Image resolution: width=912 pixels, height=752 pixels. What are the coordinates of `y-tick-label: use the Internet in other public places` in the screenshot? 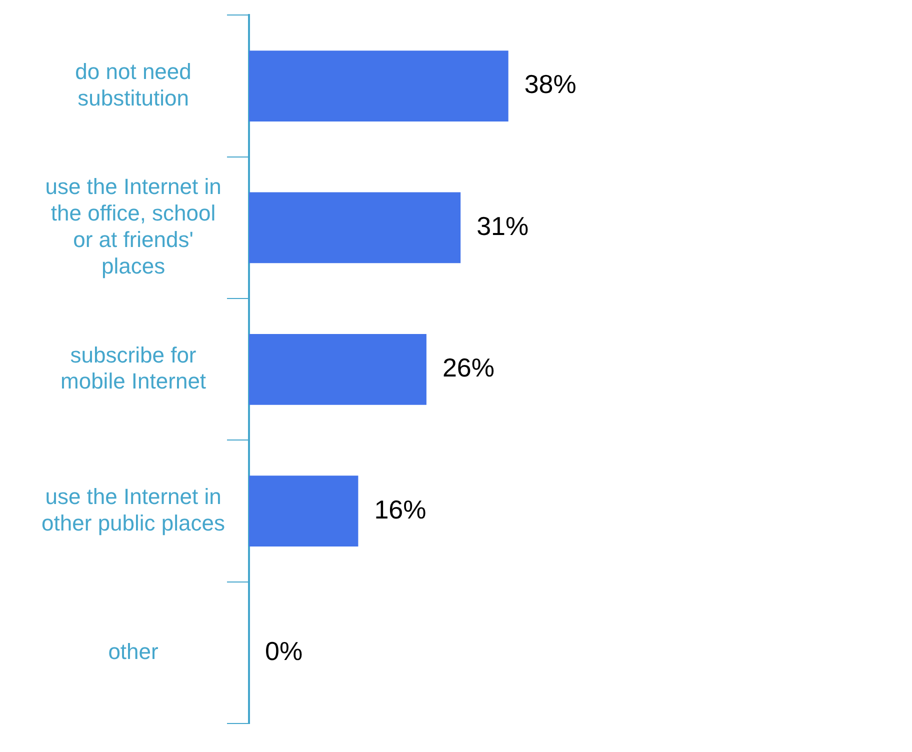 It's located at (134, 510).